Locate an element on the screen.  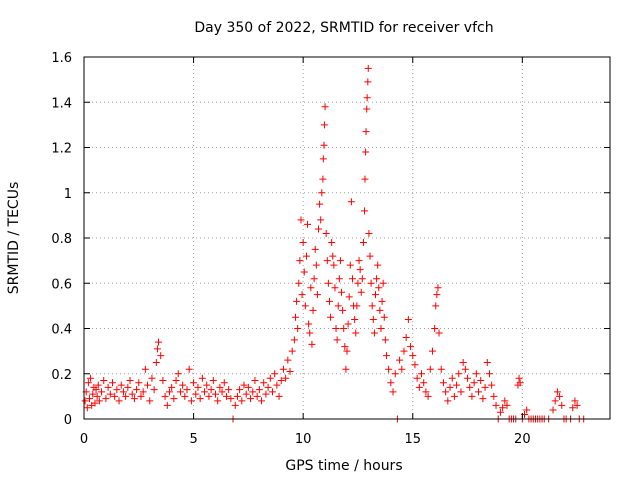
y-tick-label: 0.4 is located at coordinates (61, 330).